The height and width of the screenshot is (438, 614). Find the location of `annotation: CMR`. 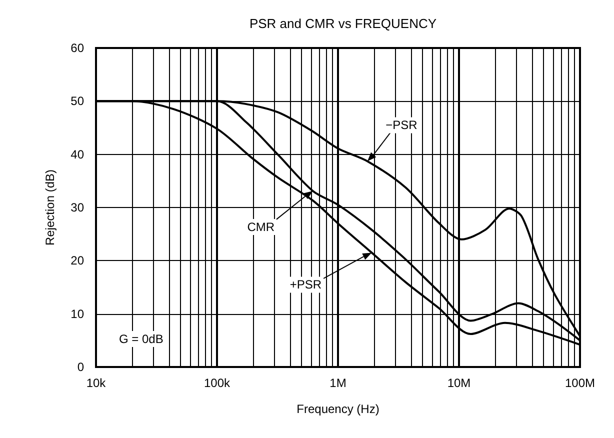

annotation: CMR is located at coordinates (261, 227).